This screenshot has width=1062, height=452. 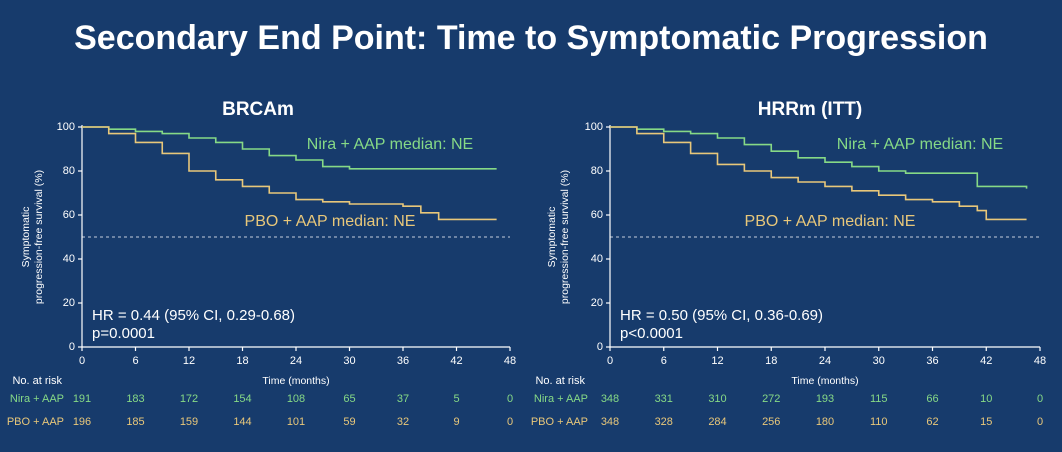 I want to click on risk-count: 183, so click(x=135, y=399).